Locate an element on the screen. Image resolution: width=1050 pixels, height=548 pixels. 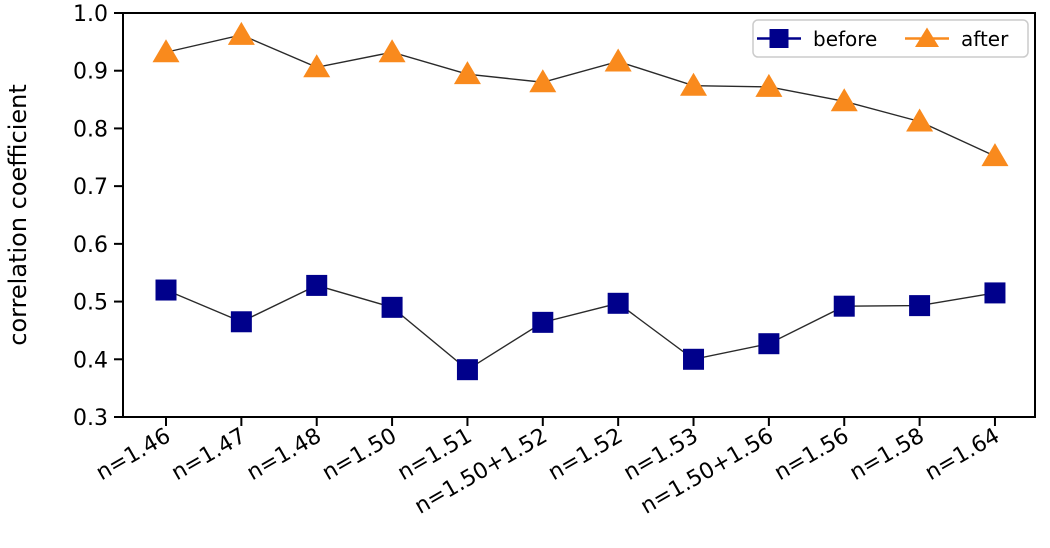
y-tick-label: 0.7 is located at coordinates (90, 187).